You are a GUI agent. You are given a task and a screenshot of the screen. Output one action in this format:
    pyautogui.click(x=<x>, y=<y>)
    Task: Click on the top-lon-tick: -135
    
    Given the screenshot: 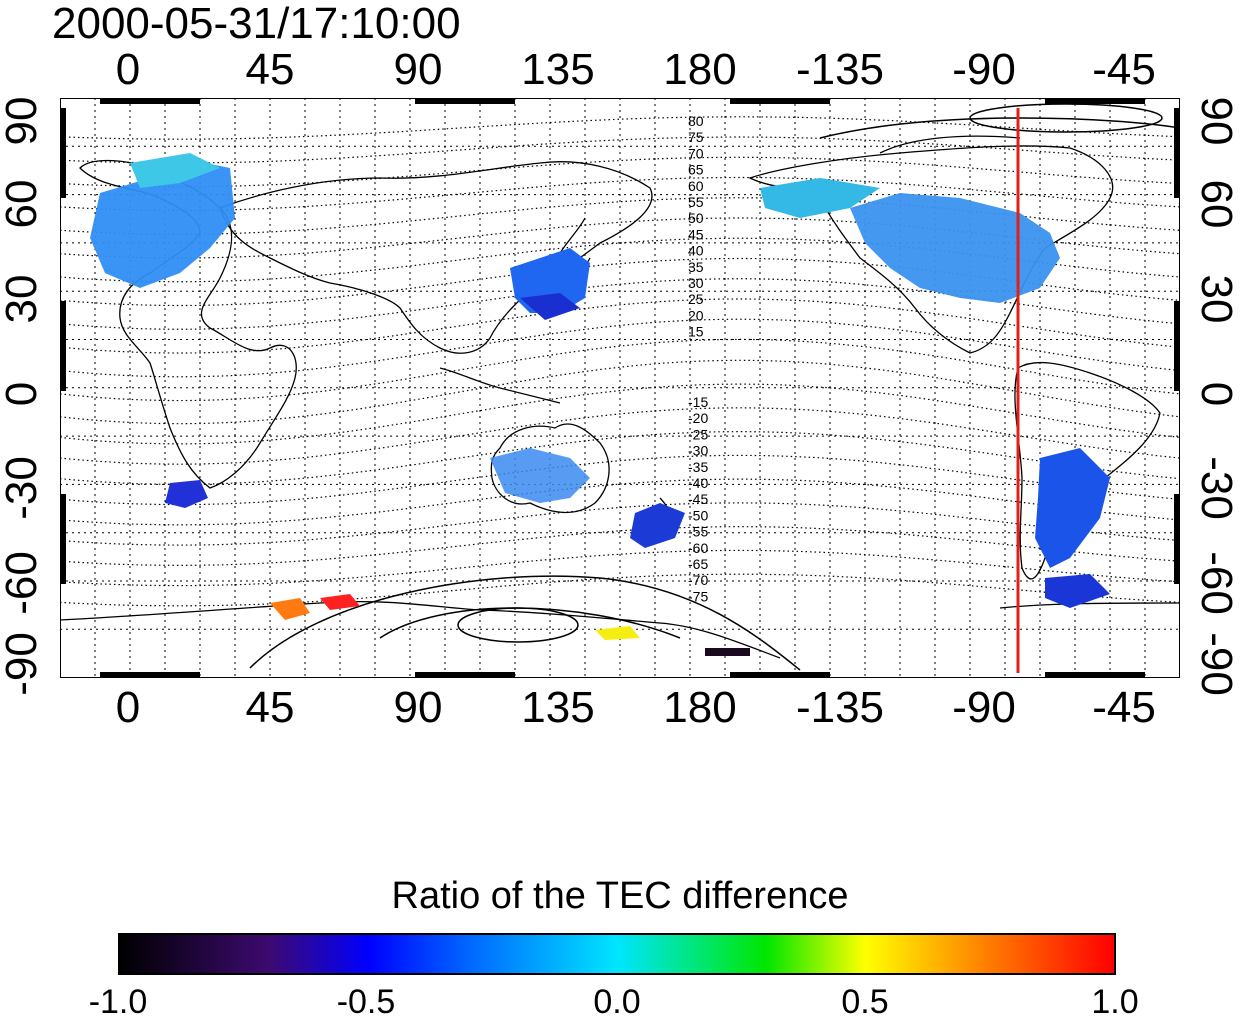 What is the action you would take?
    pyautogui.click(x=840, y=69)
    